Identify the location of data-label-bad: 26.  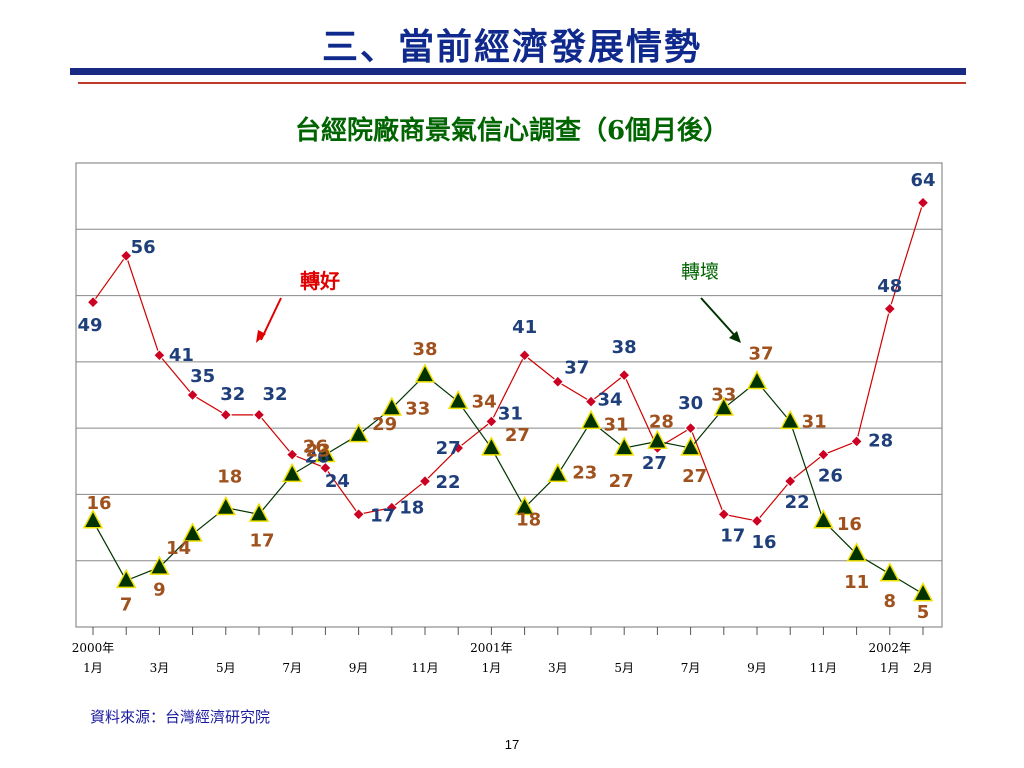
(315, 447).